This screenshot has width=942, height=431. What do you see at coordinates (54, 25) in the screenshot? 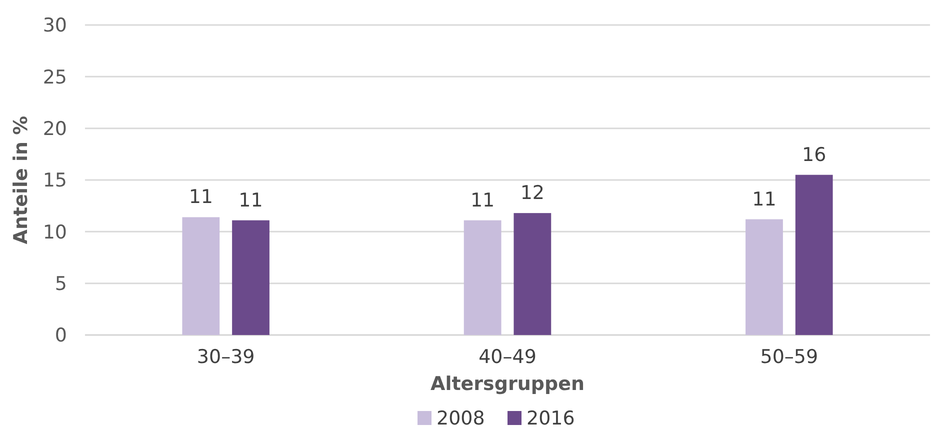
I see `y-tick-label: 30` at bounding box center [54, 25].